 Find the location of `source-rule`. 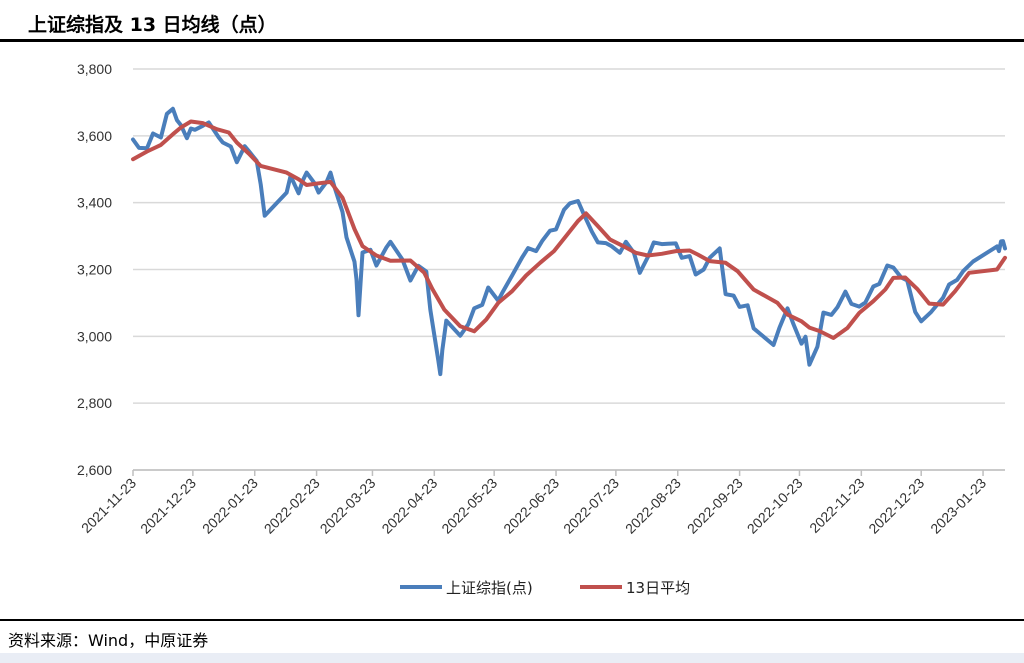

source-rule is located at coordinates (512, 620).